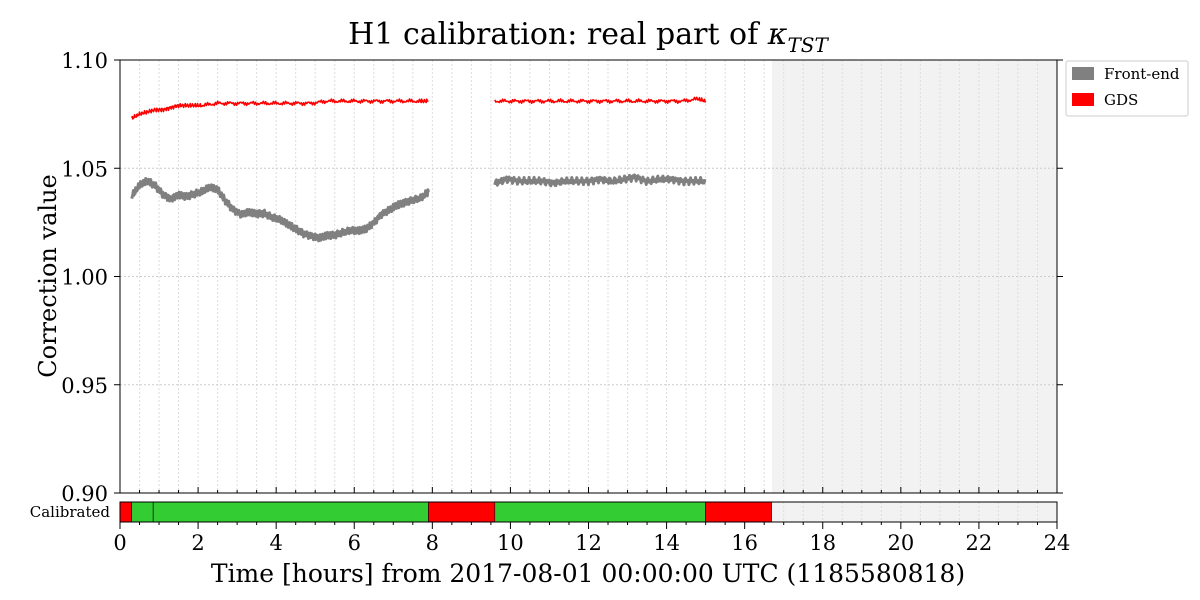 The height and width of the screenshot is (600, 1200). Describe the element at coordinates (588, 543) in the screenshot. I see `x-tick-label: 12` at that location.